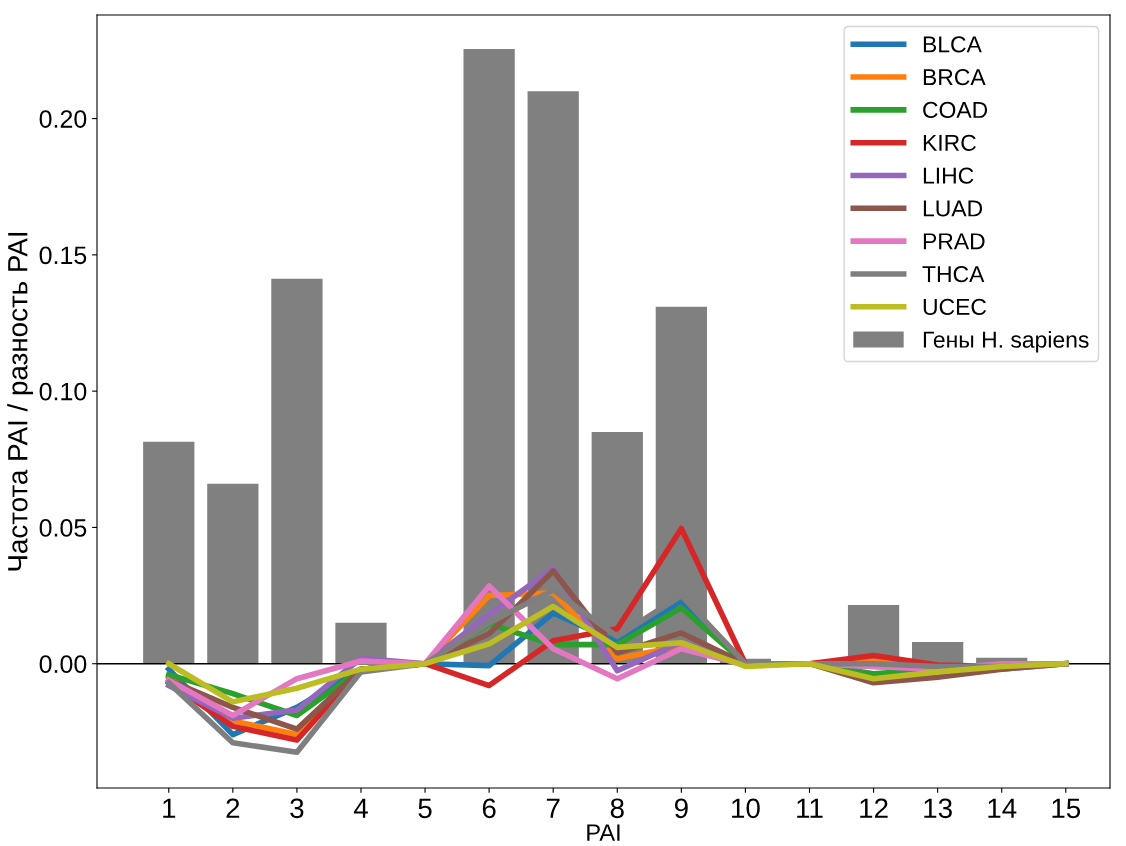  I want to click on x-tick-label: 15, so click(1066, 808).